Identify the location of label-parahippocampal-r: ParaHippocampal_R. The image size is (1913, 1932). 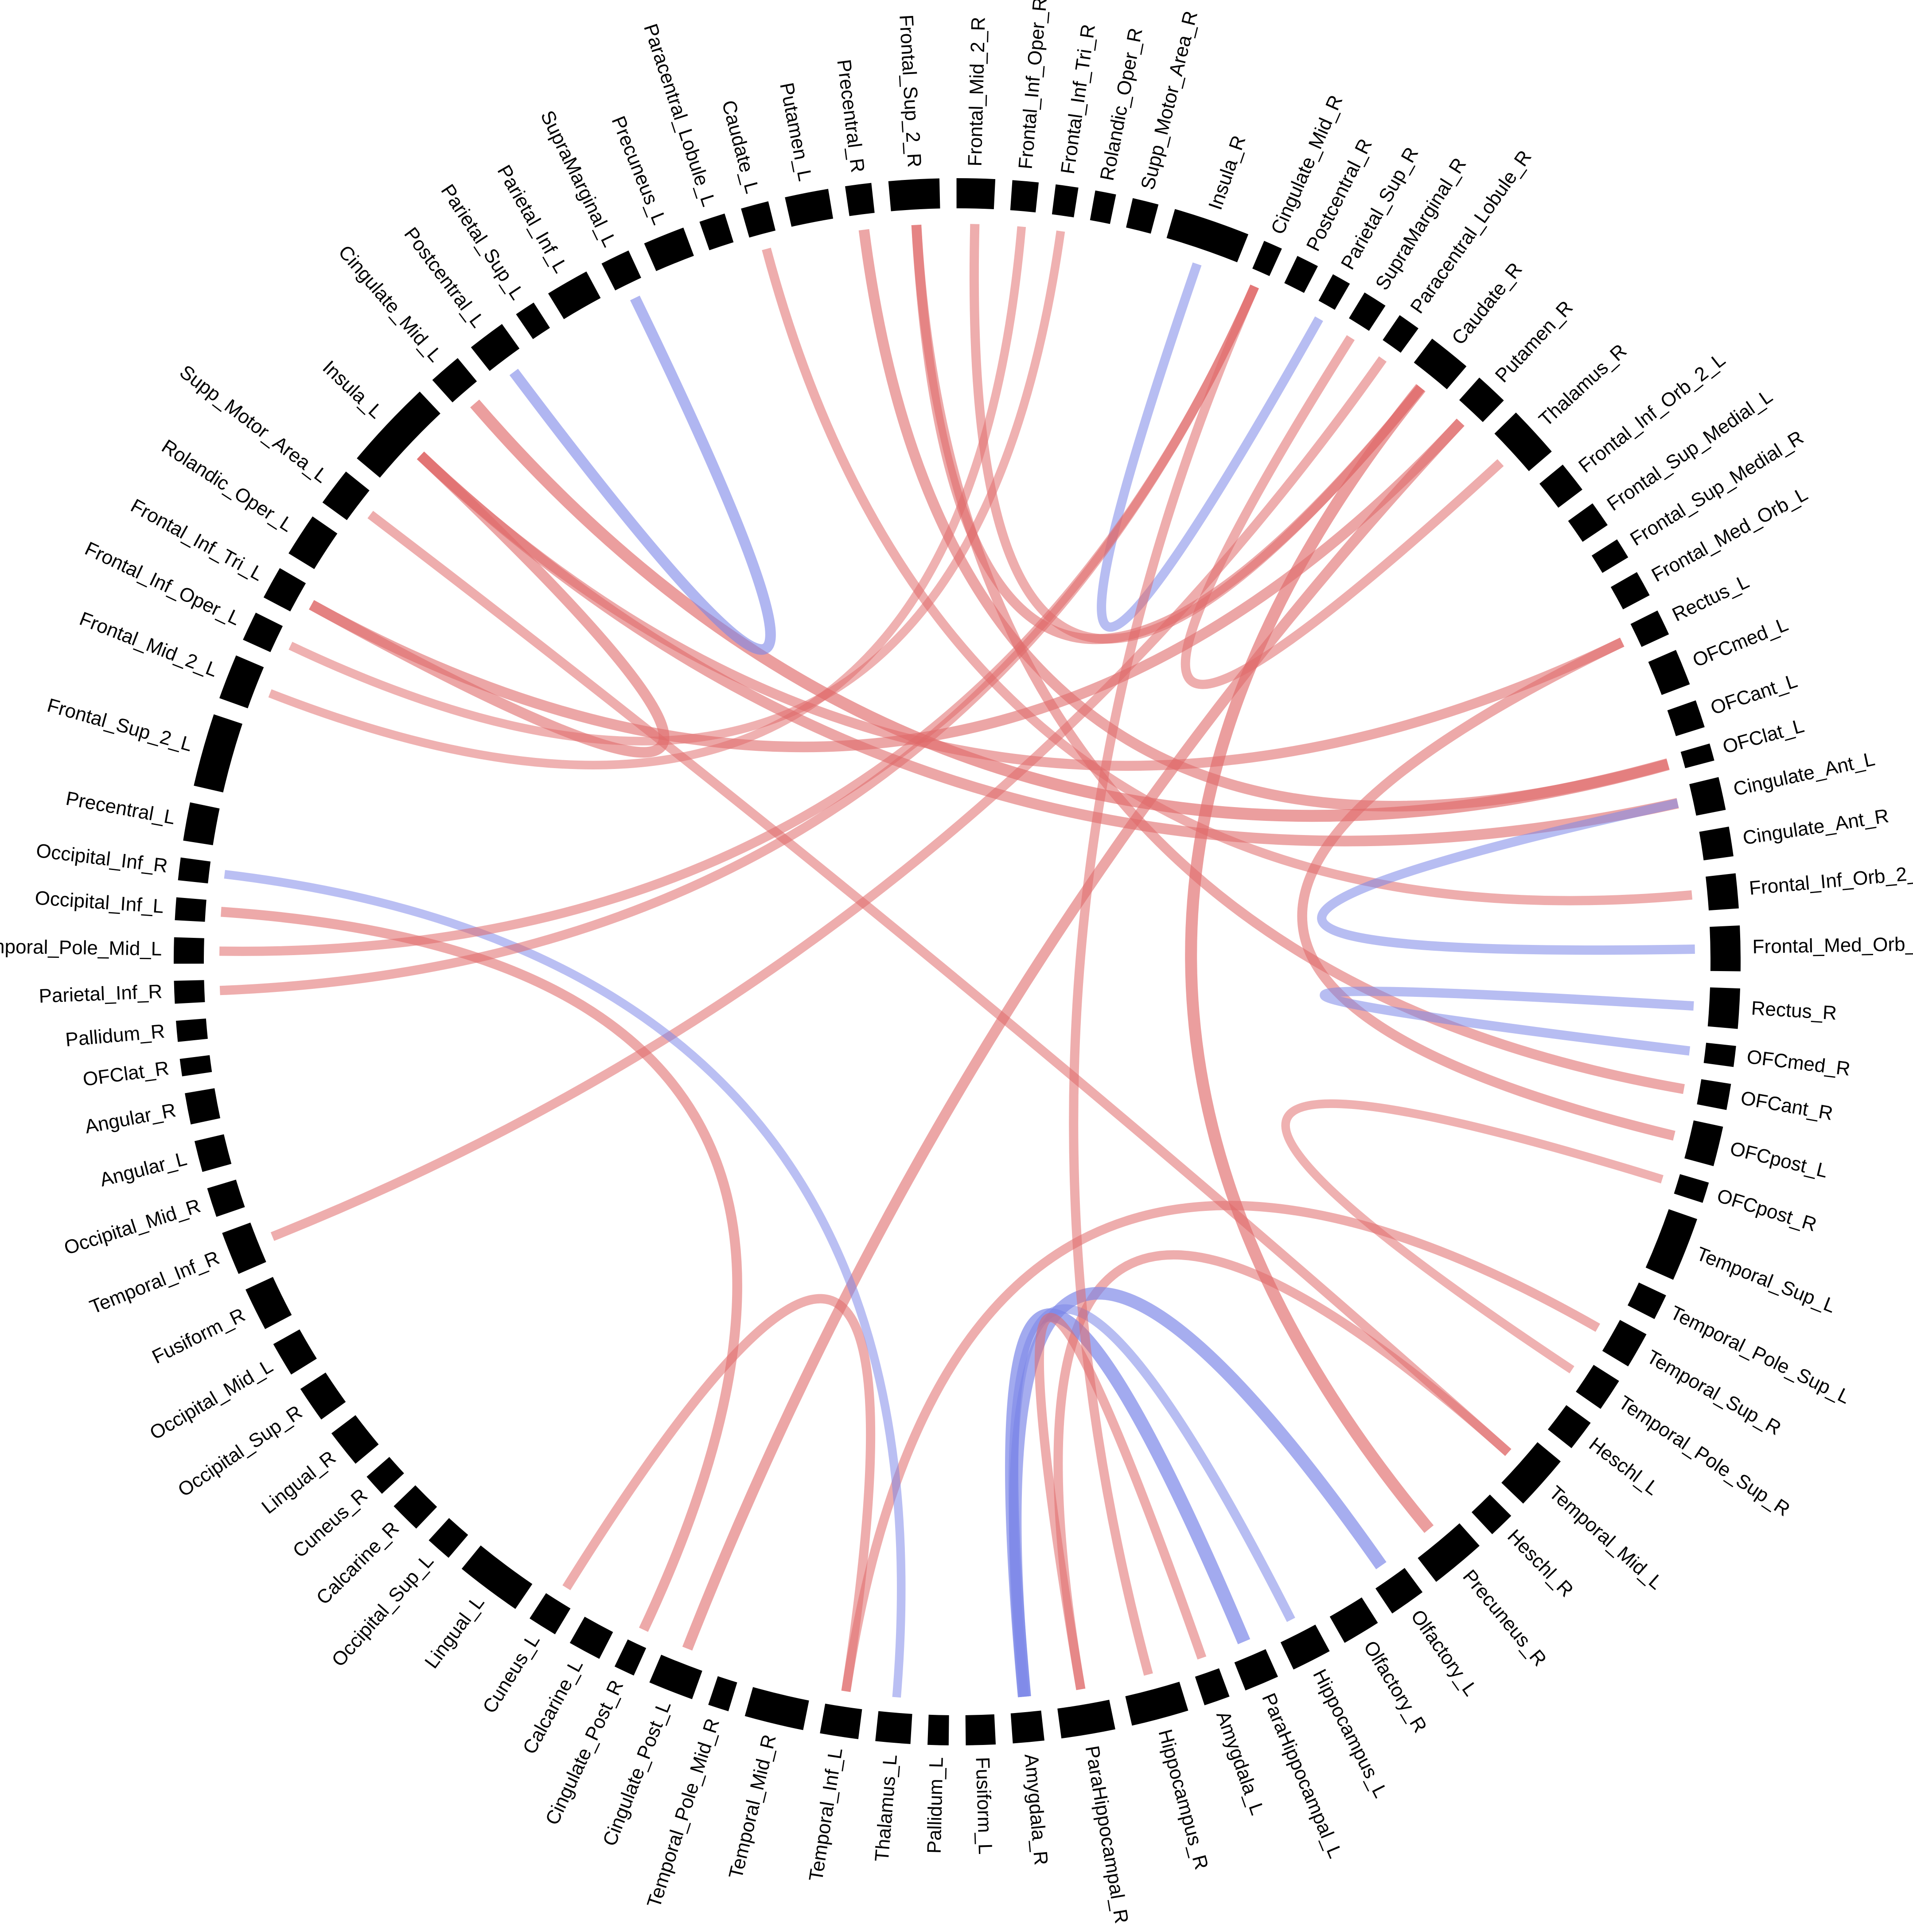
(1106, 1834).